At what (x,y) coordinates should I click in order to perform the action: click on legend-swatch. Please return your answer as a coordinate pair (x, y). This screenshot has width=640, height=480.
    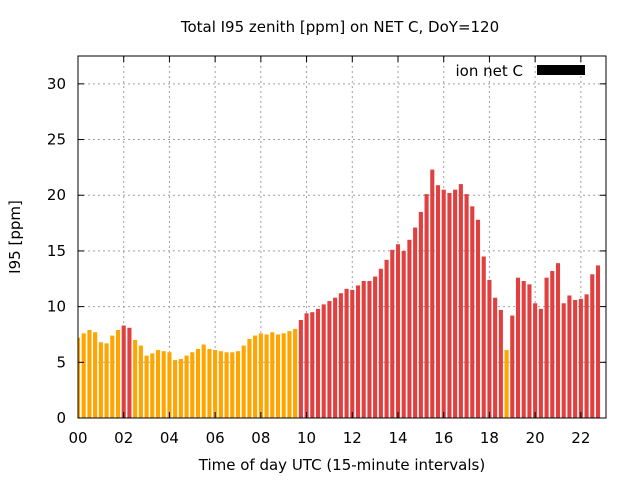
    Looking at the image, I should click on (561, 70).